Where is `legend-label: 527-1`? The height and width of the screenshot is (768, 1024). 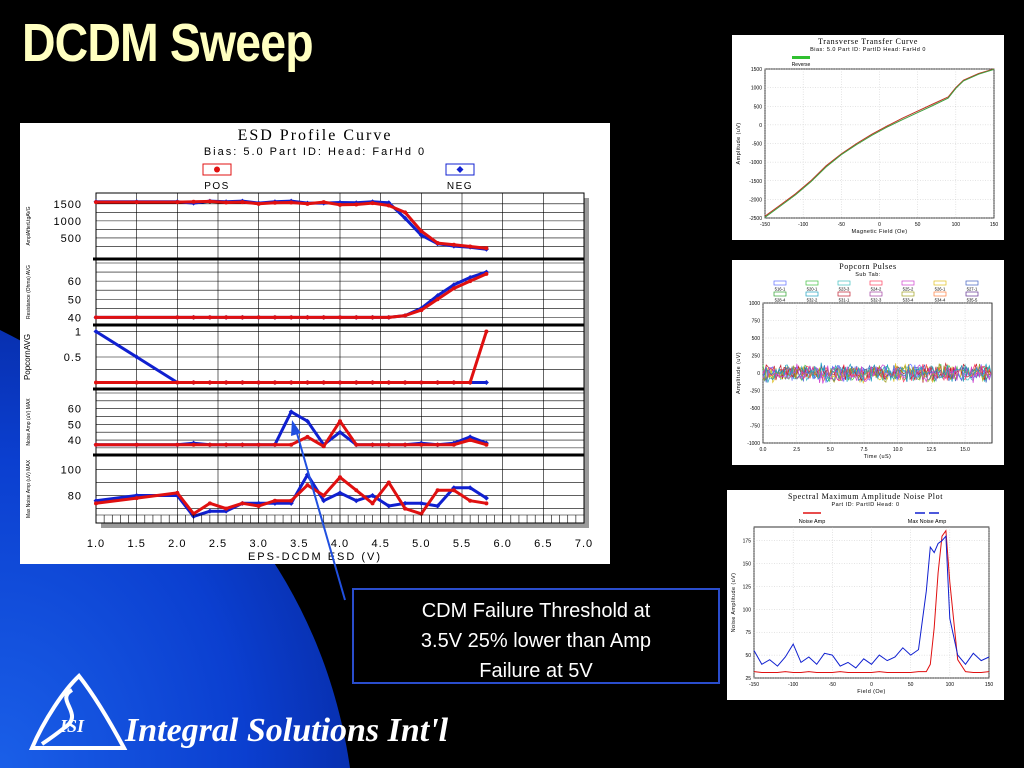 legend-label: 527-1 is located at coordinates (972, 289).